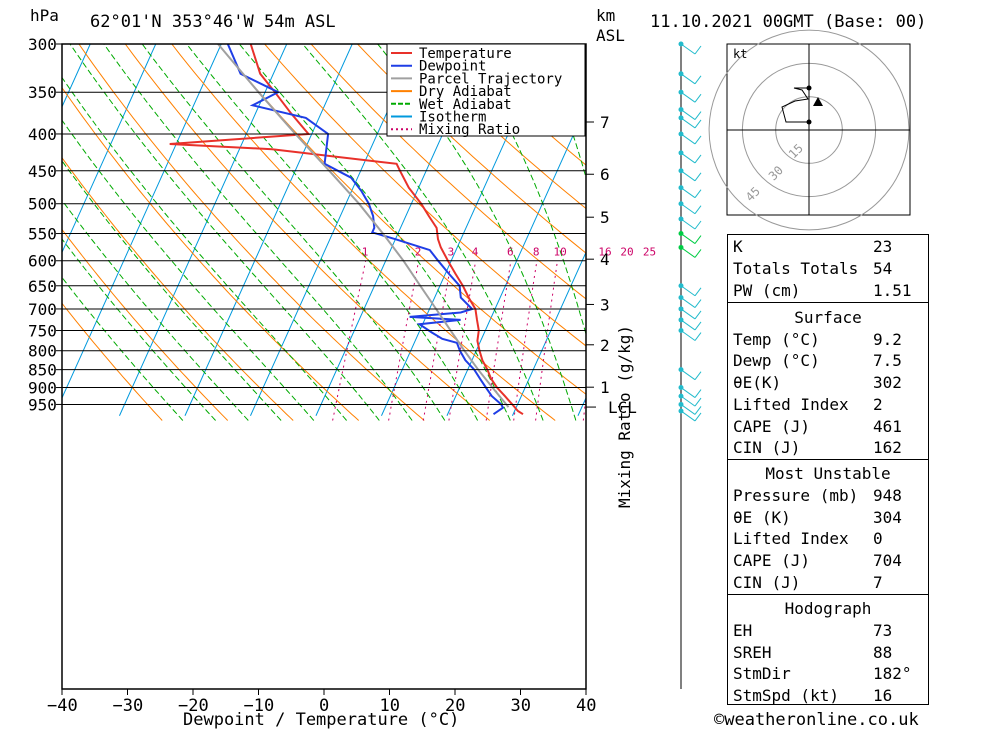  Describe the element at coordinates (193, 706) in the screenshot. I see `x-tick-label: −20` at that location.